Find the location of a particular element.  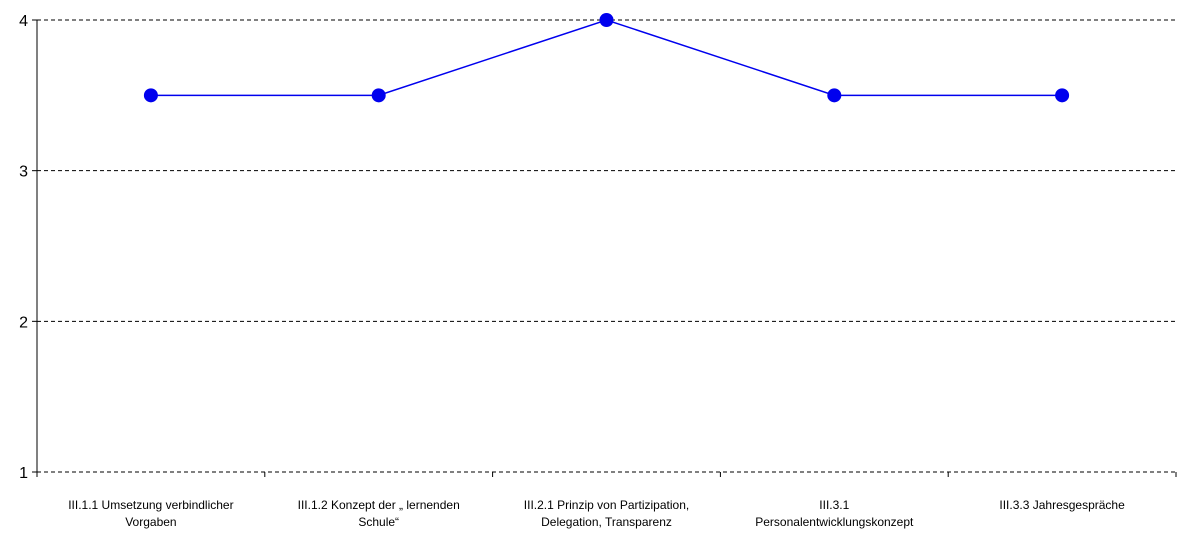

x-tick-label-line: III.3.3 Jahresgespräche is located at coordinates (1062, 505).